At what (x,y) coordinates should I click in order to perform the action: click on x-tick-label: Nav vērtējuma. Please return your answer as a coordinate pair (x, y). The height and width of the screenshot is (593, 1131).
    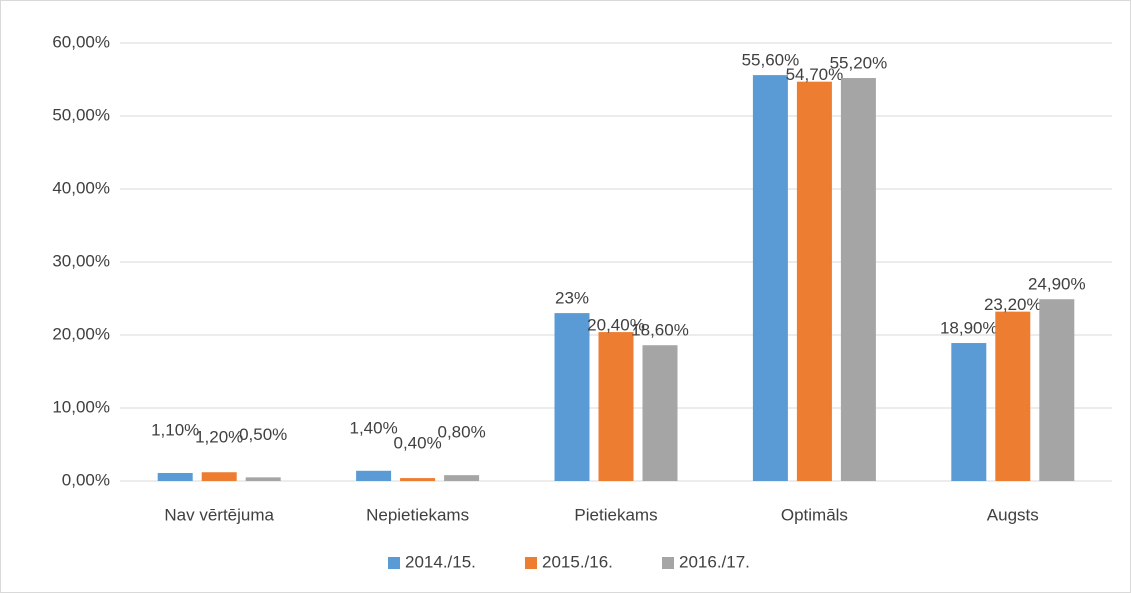
    Looking at the image, I should click on (219, 514).